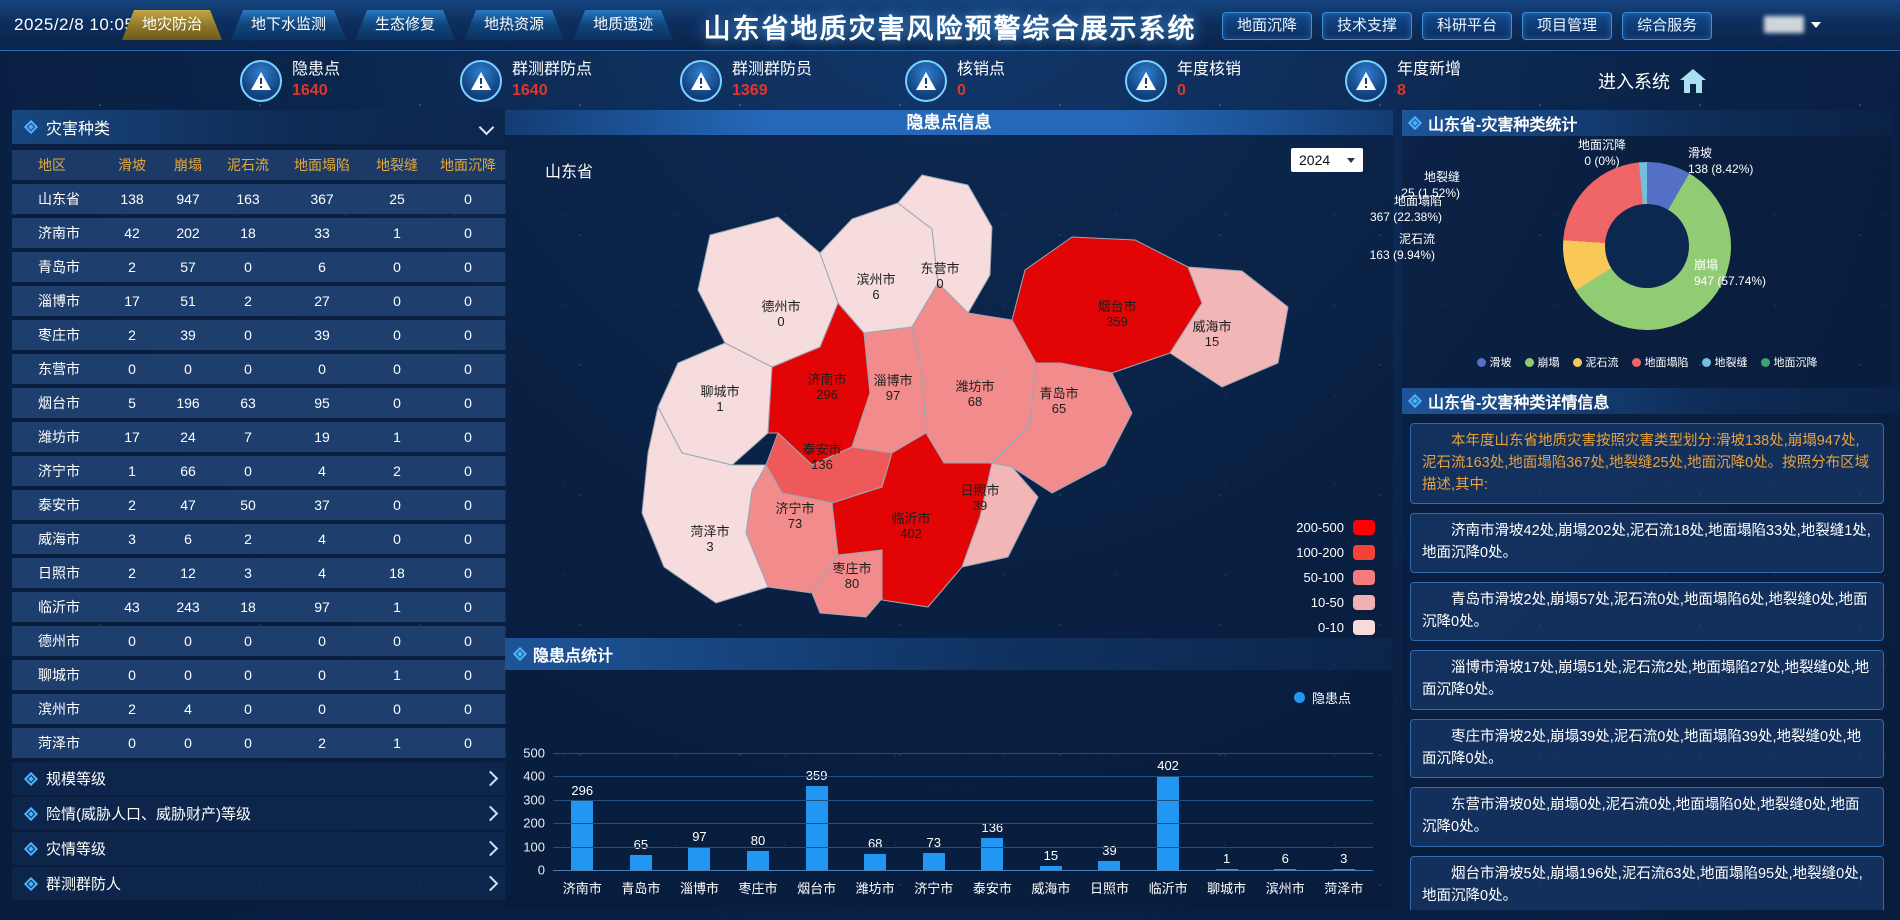 The width and height of the screenshot is (1900, 920). What do you see at coordinates (259, 369) in the screenshot?
I see `table-row: 东营市 0 0 0 0 0 0` at bounding box center [259, 369].